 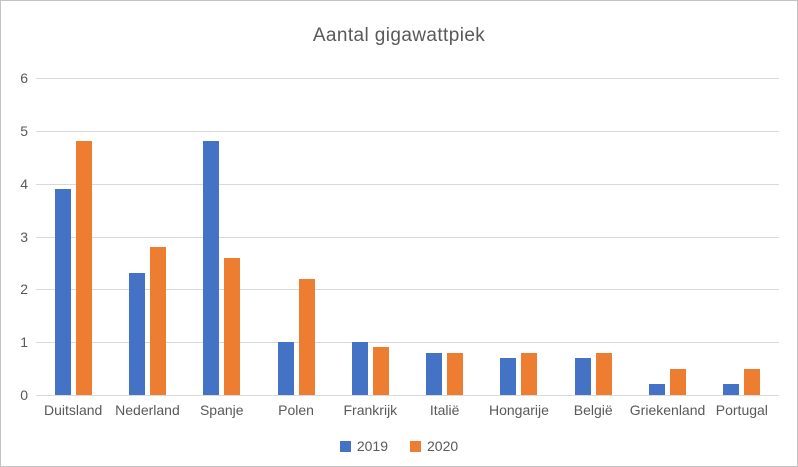 What do you see at coordinates (370, 410) in the screenshot?
I see `x-axis-label-frankrijk: Frankrijk` at bounding box center [370, 410].